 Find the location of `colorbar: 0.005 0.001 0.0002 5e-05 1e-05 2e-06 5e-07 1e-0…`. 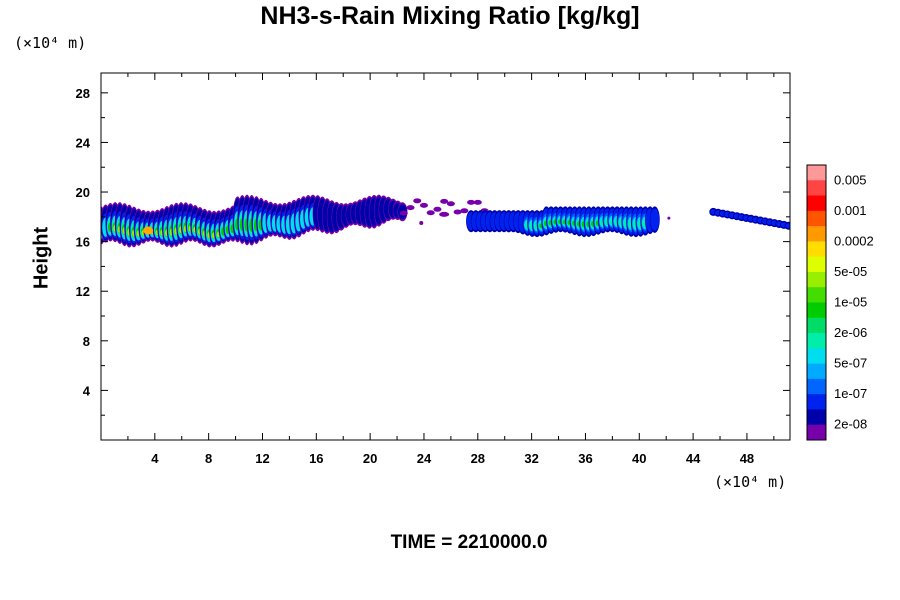

colorbar: 0.005 0.001 0.0002 5e-05 1e-05 2e-06 5e-07 1e-0… is located at coordinates (840, 302).